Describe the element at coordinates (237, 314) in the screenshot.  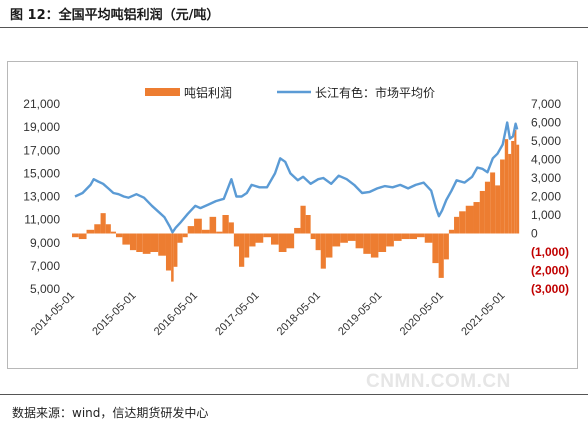
I see `x-axis-tick-label: 2017-05-01` at that location.